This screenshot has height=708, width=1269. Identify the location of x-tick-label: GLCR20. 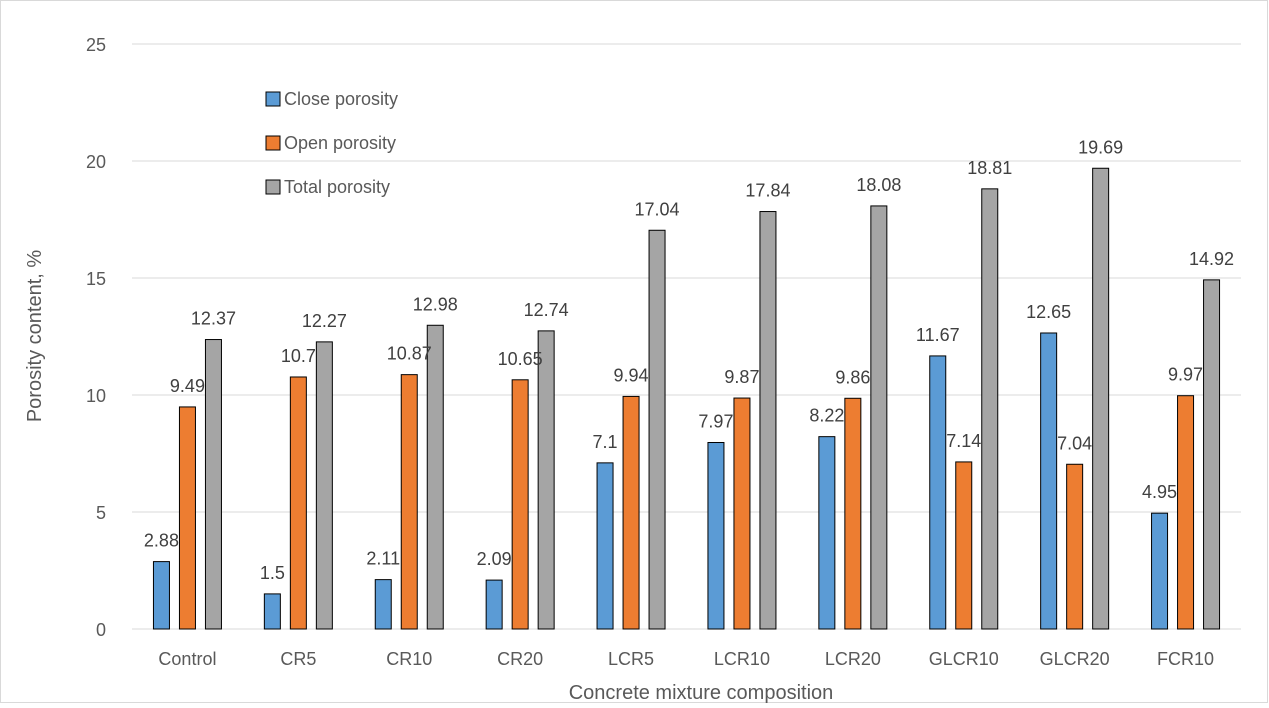
(1075, 659).